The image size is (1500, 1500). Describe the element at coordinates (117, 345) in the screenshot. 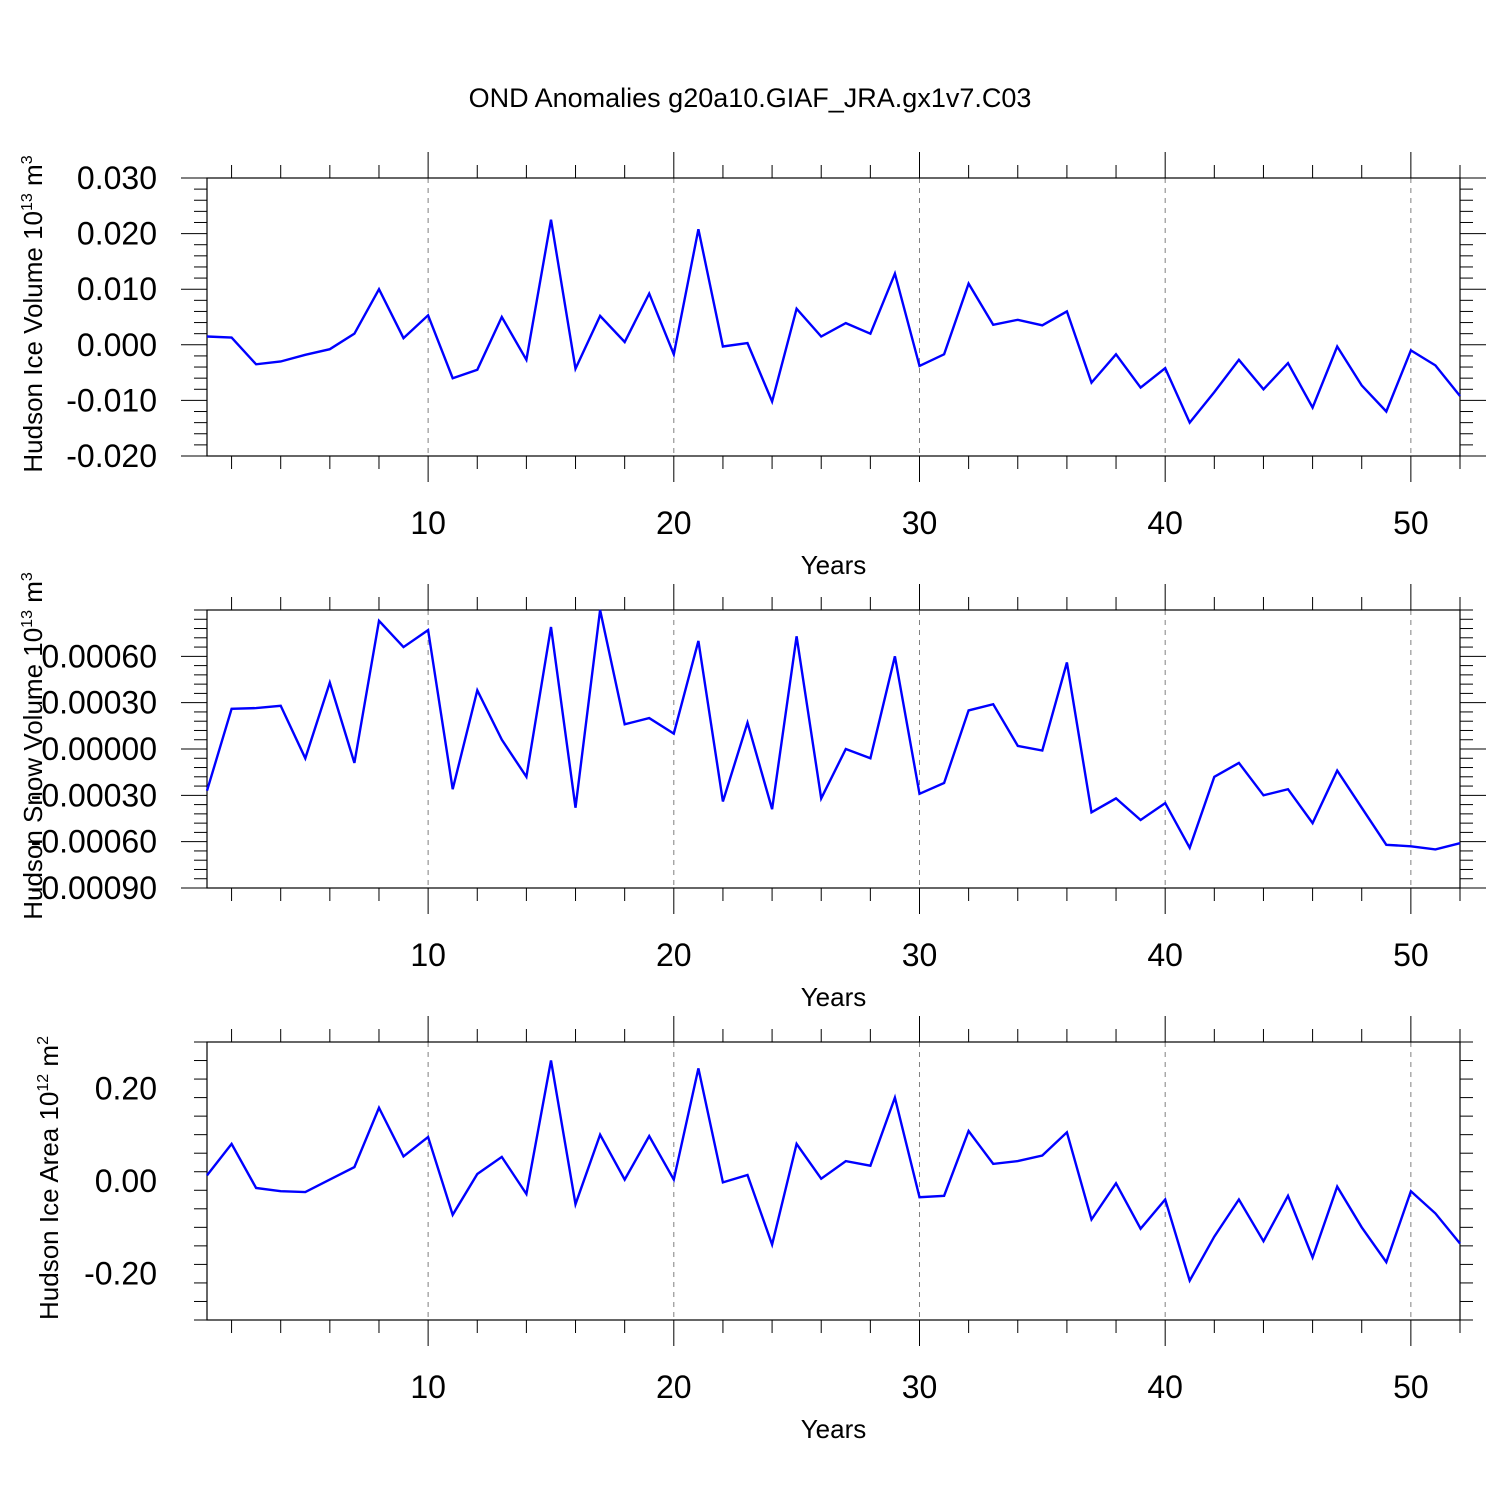

I see `y-tick-label: 0.000` at that location.